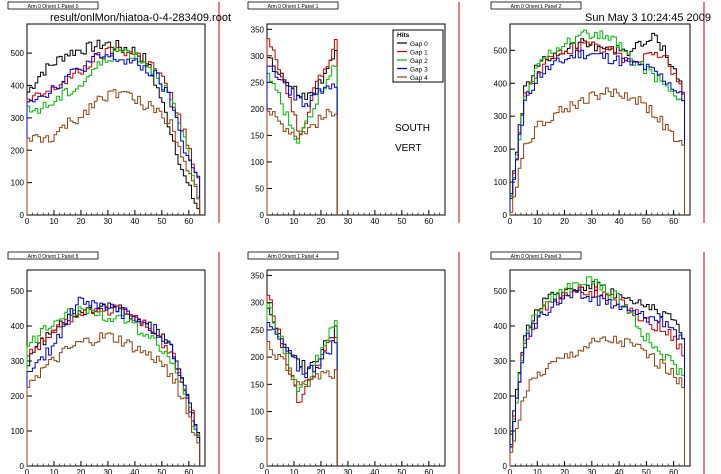  Describe the element at coordinates (258, 275) in the screenshot. I see `y-tick-label: 350` at that location.